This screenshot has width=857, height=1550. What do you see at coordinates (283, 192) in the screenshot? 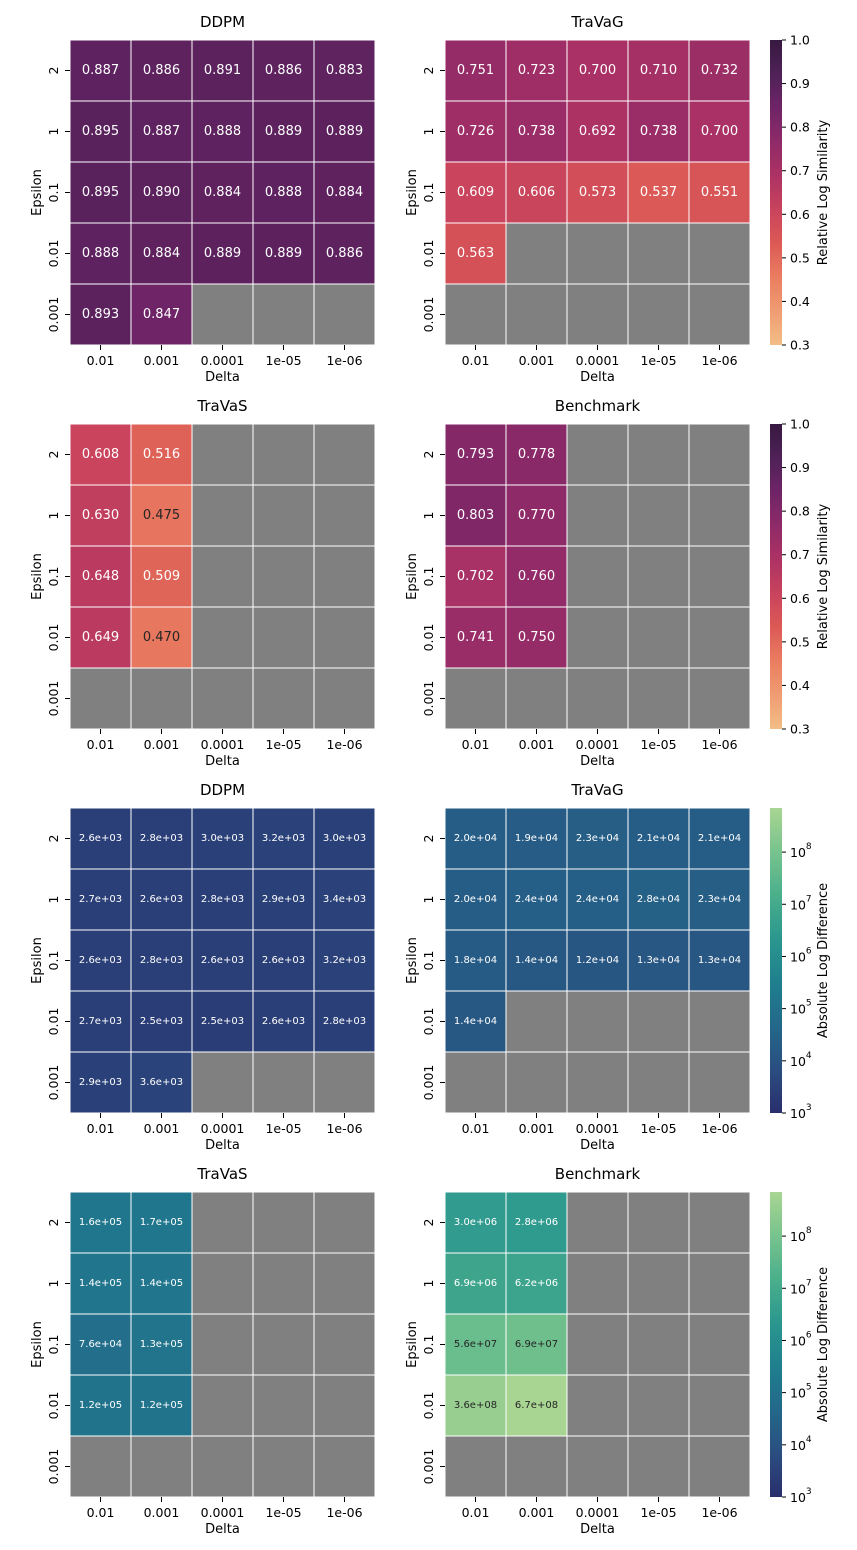
I see `cell-value-label: 0.888` at bounding box center [283, 192].